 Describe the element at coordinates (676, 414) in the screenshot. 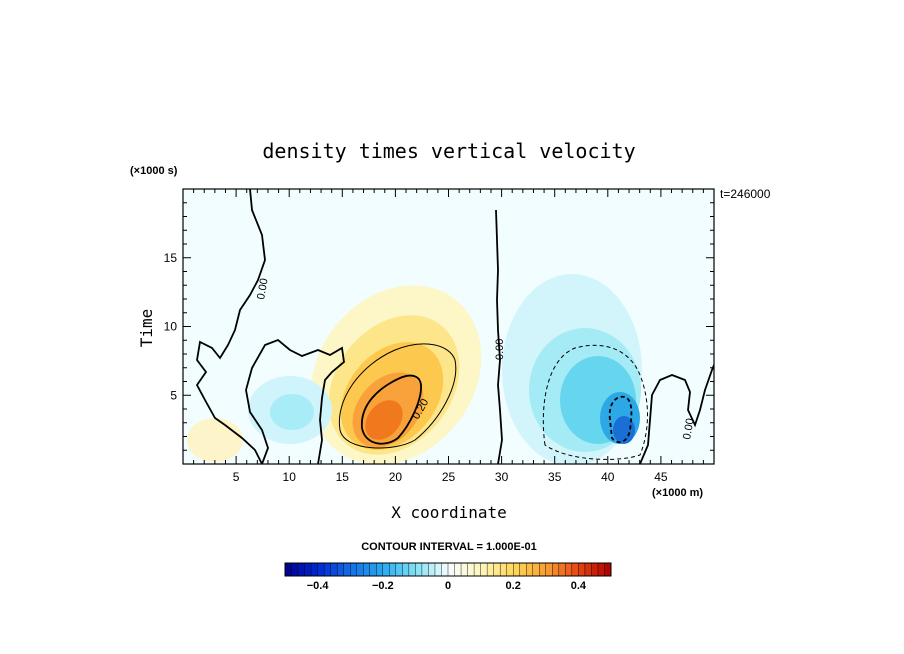

I see `zero-contour-right` at that location.